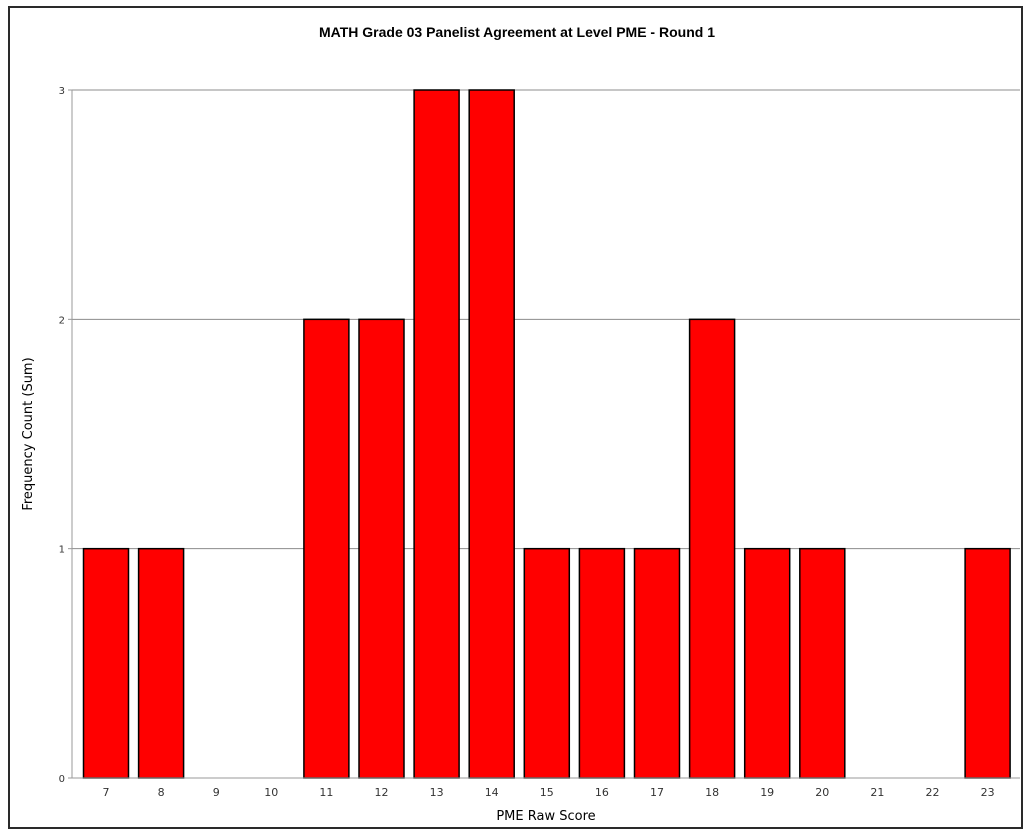 This screenshot has height=831, width=1027. What do you see at coordinates (62, 550) in the screenshot?
I see `y-tick-label: 1` at bounding box center [62, 550].